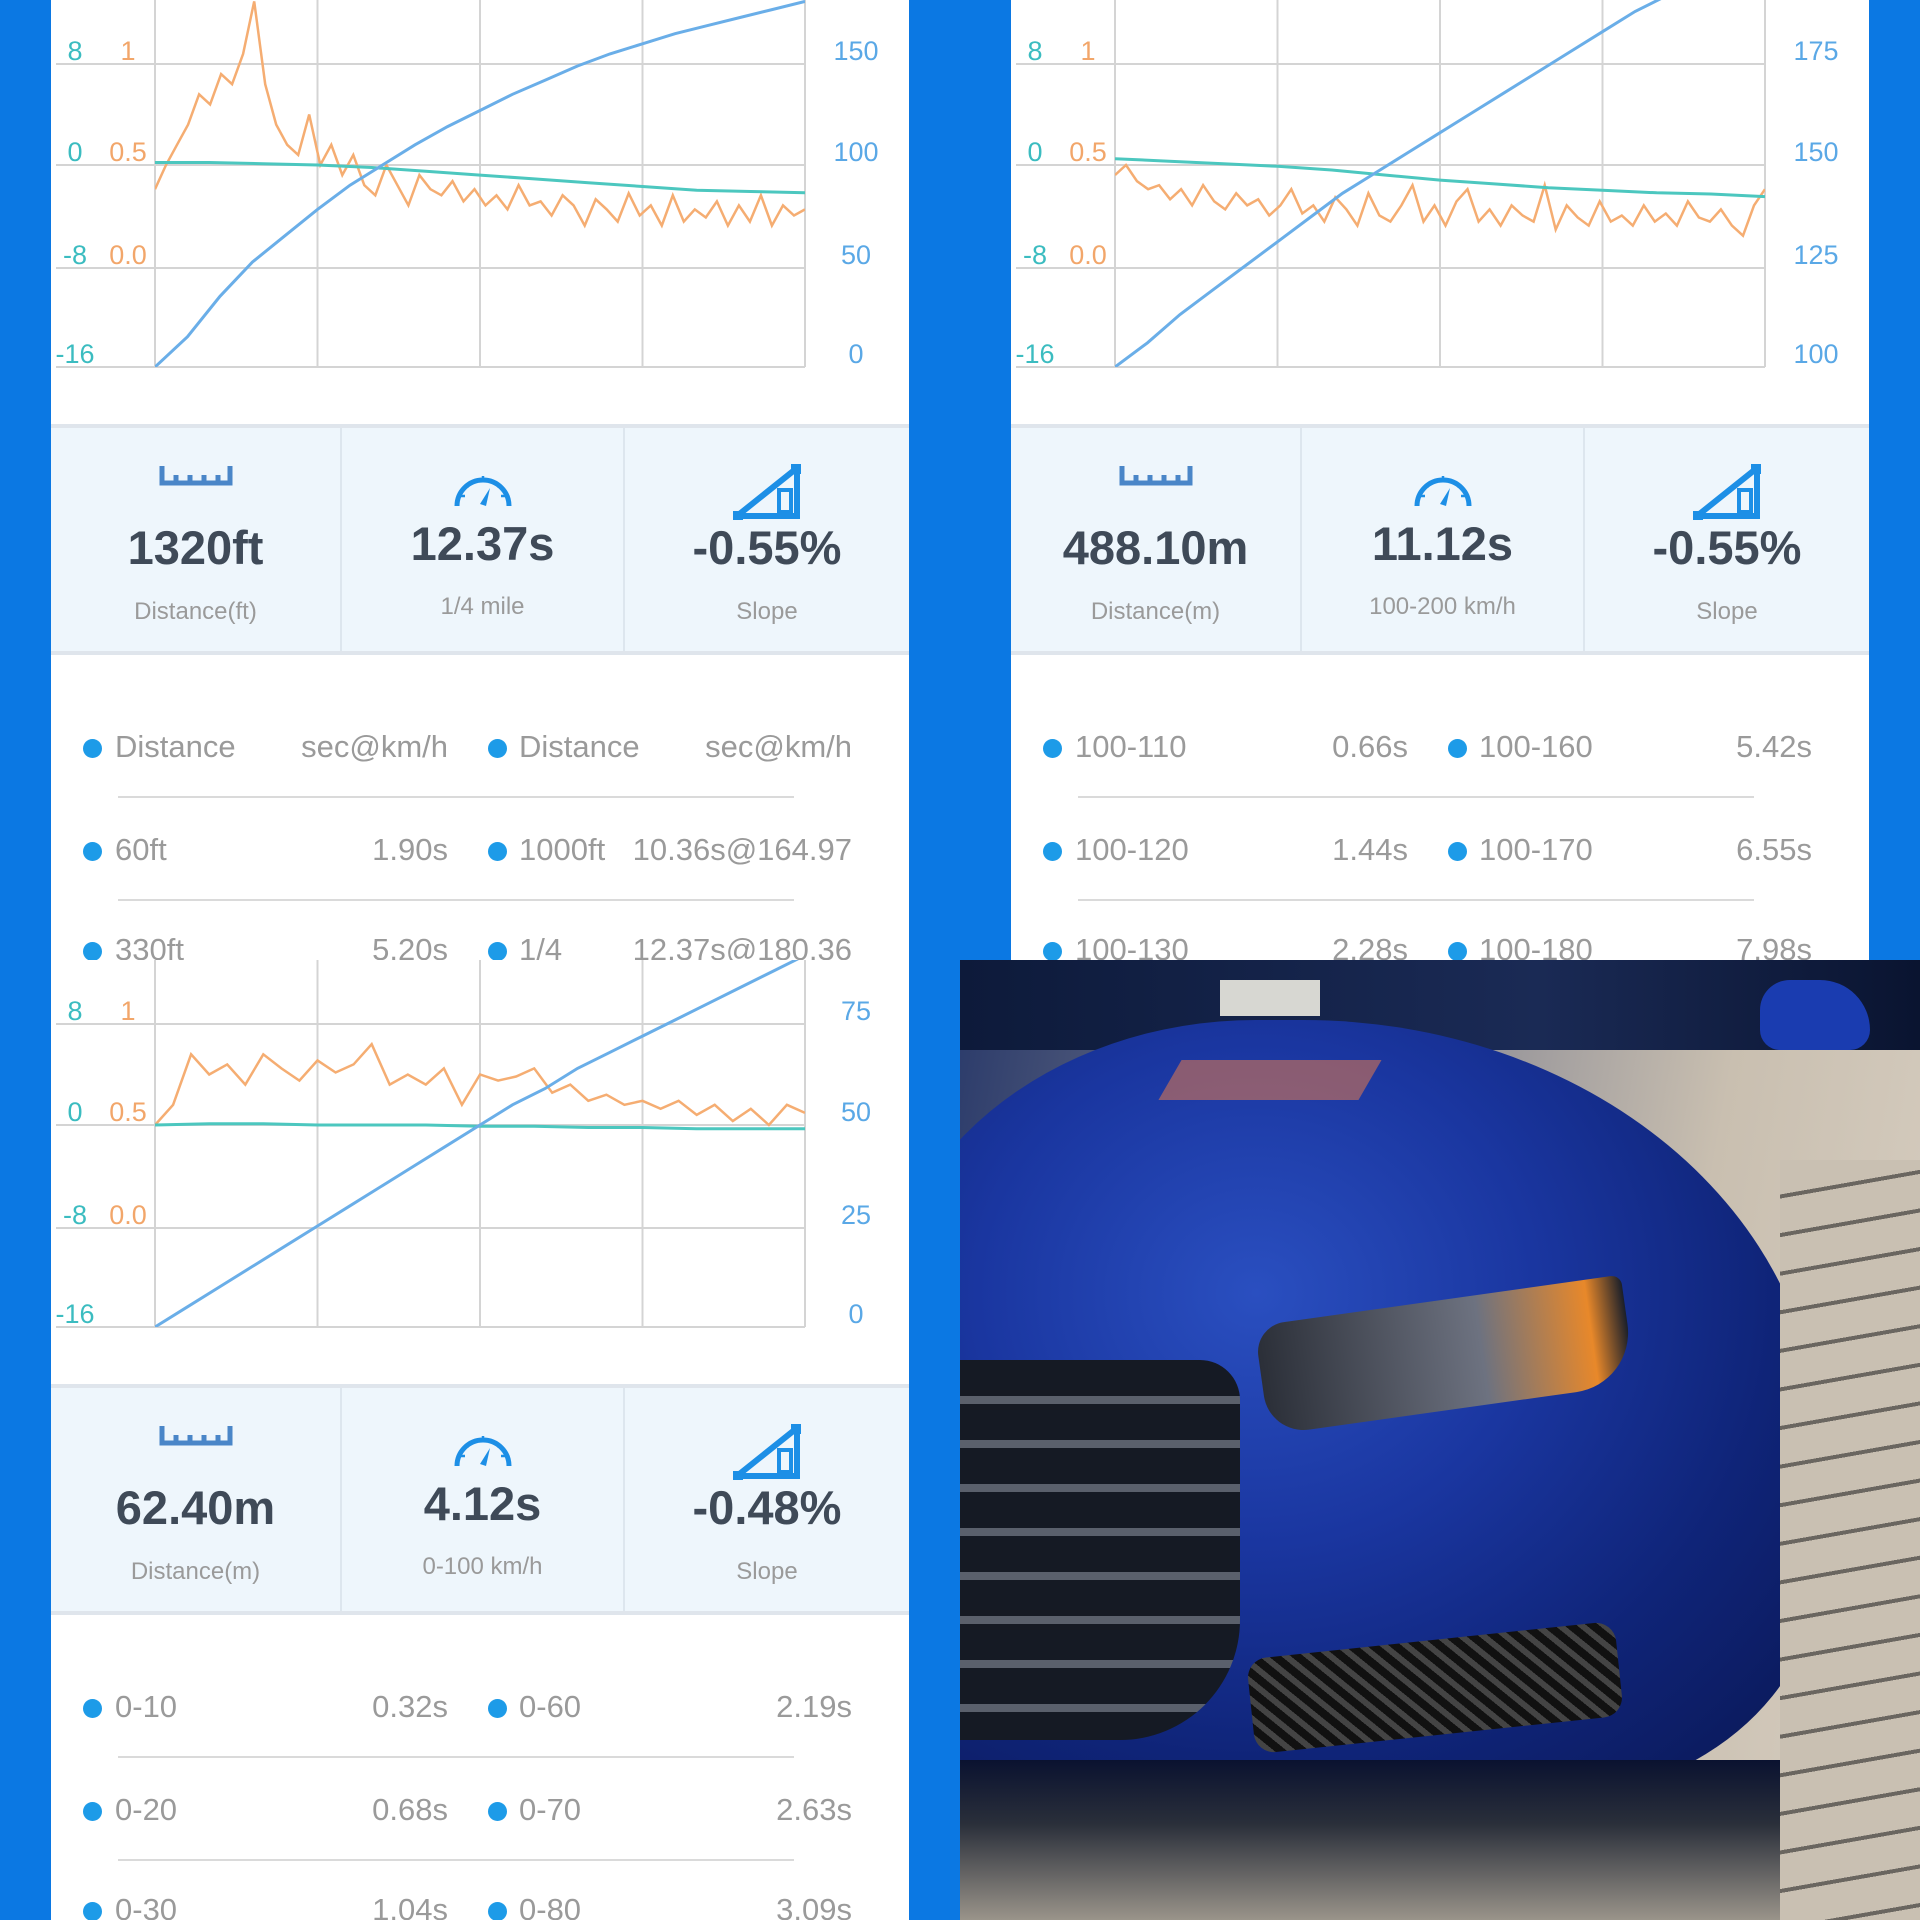 The width and height of the screenshot is (1920, 1920). What do you see at coordinates (410, 1809) in the screenshot?
I see `split-value: 0.68s` at bounding box center [410, 1809].